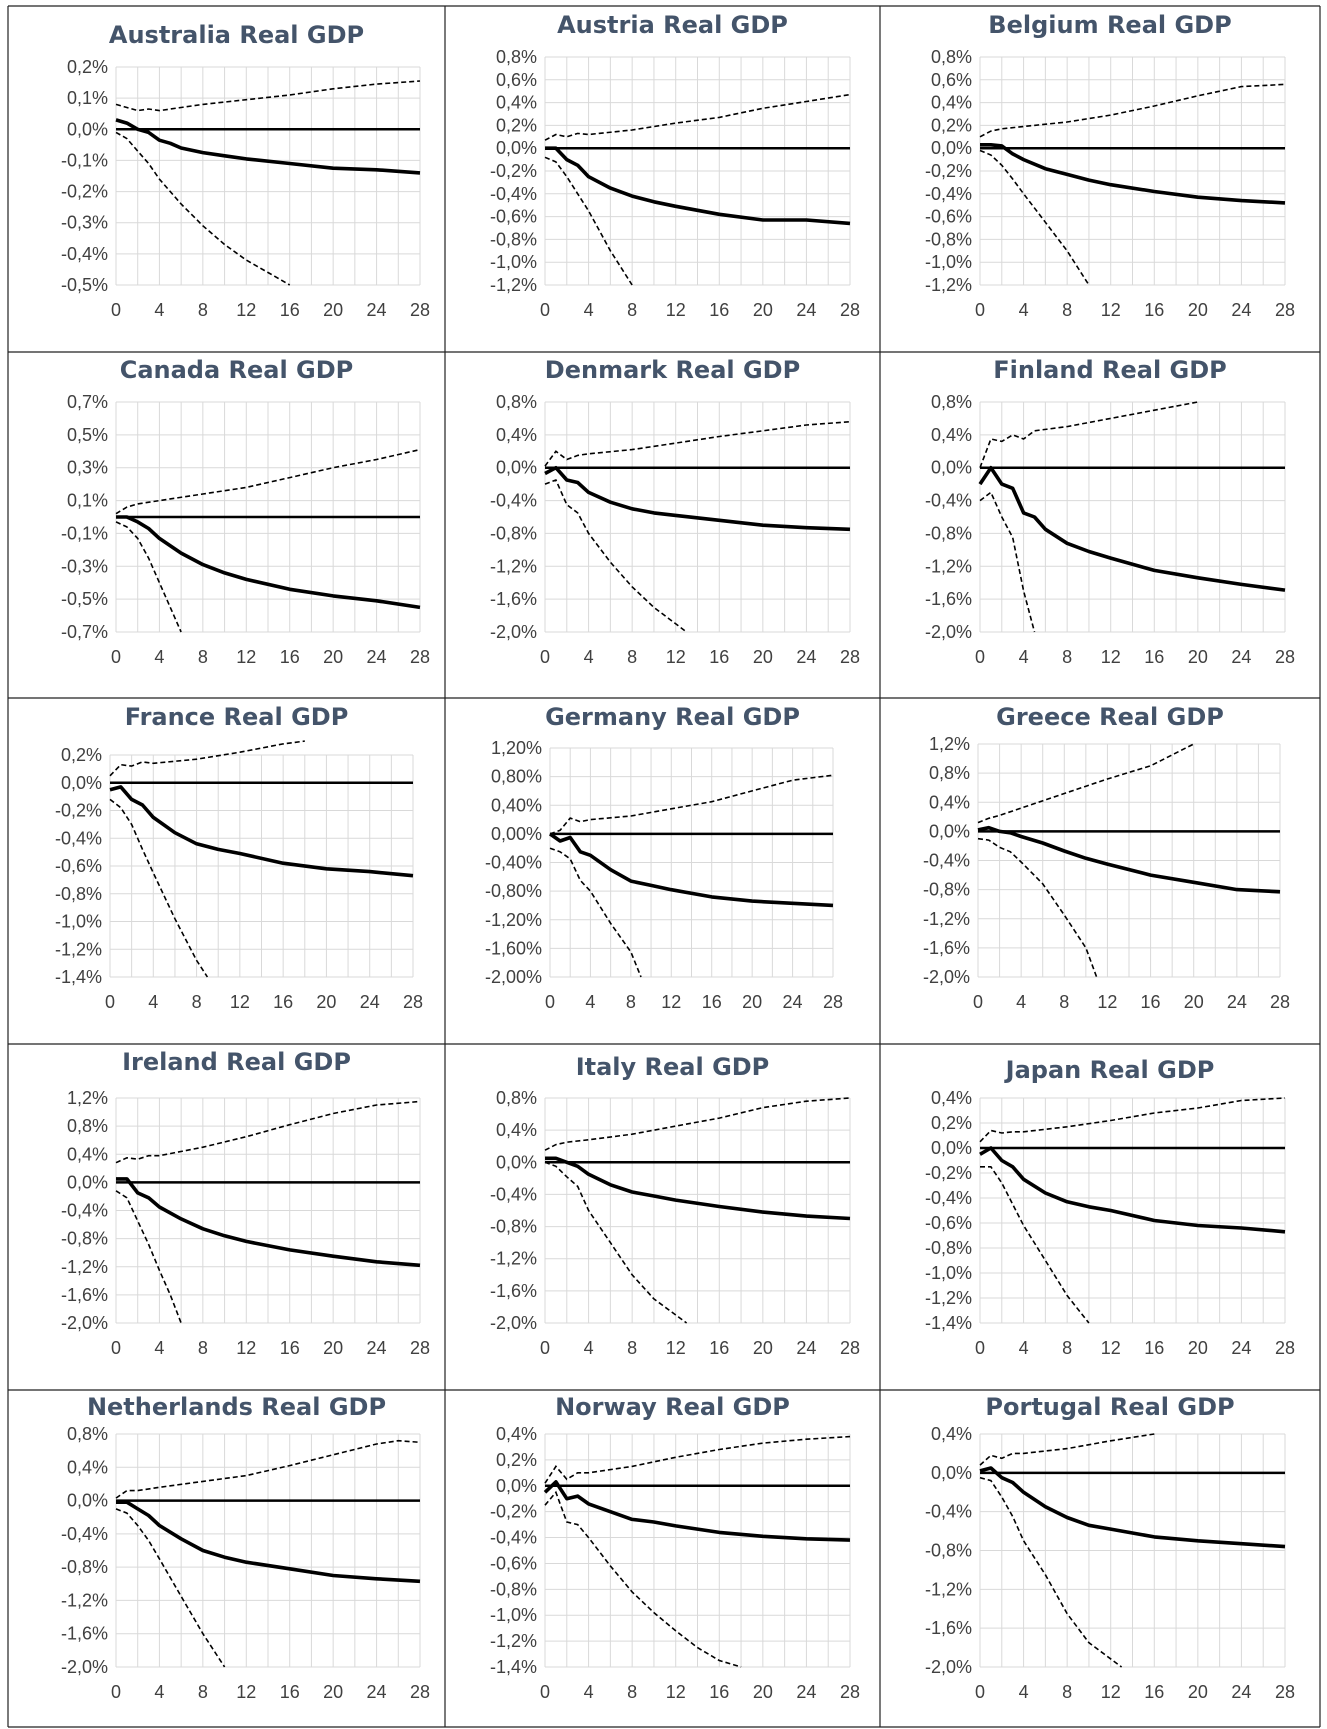 The image size is (1327, 1729). Describe the element at coordinates (672, 370) in the screenshot. I see `chart-title: Denmark Real GDP` at that location.